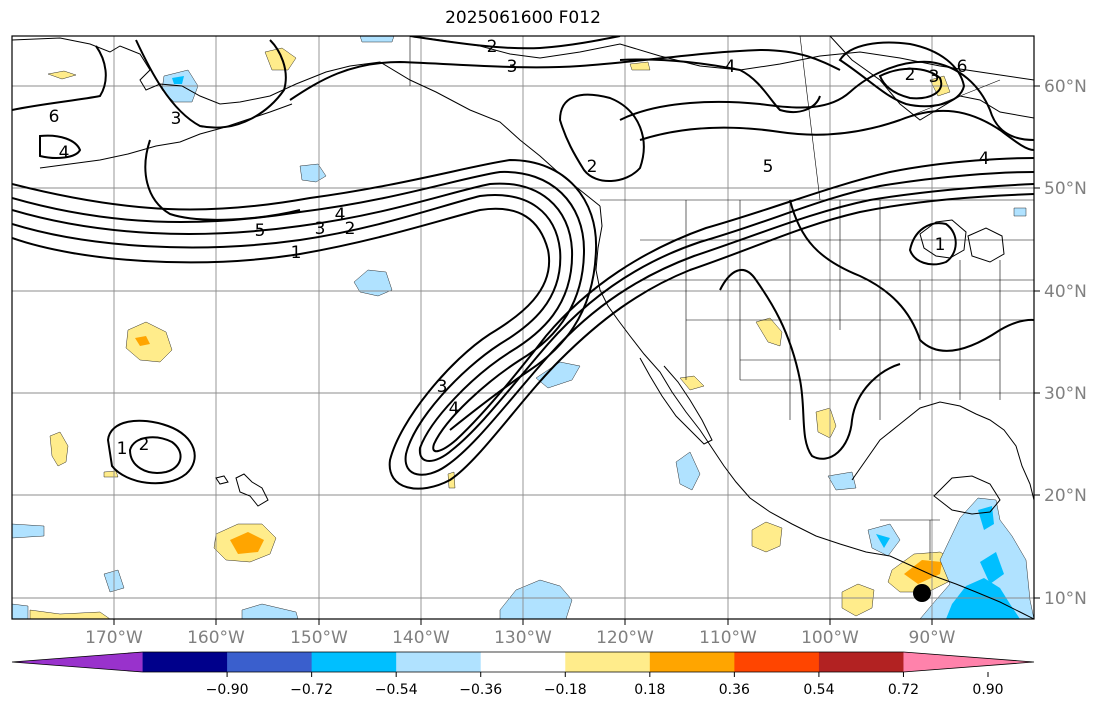 Image resolution: width=1105 pixels, height=712 pixels. Describe the element at coordinates (523, 638) in the screenshot. I see `lon-label: 130°W` at that location.